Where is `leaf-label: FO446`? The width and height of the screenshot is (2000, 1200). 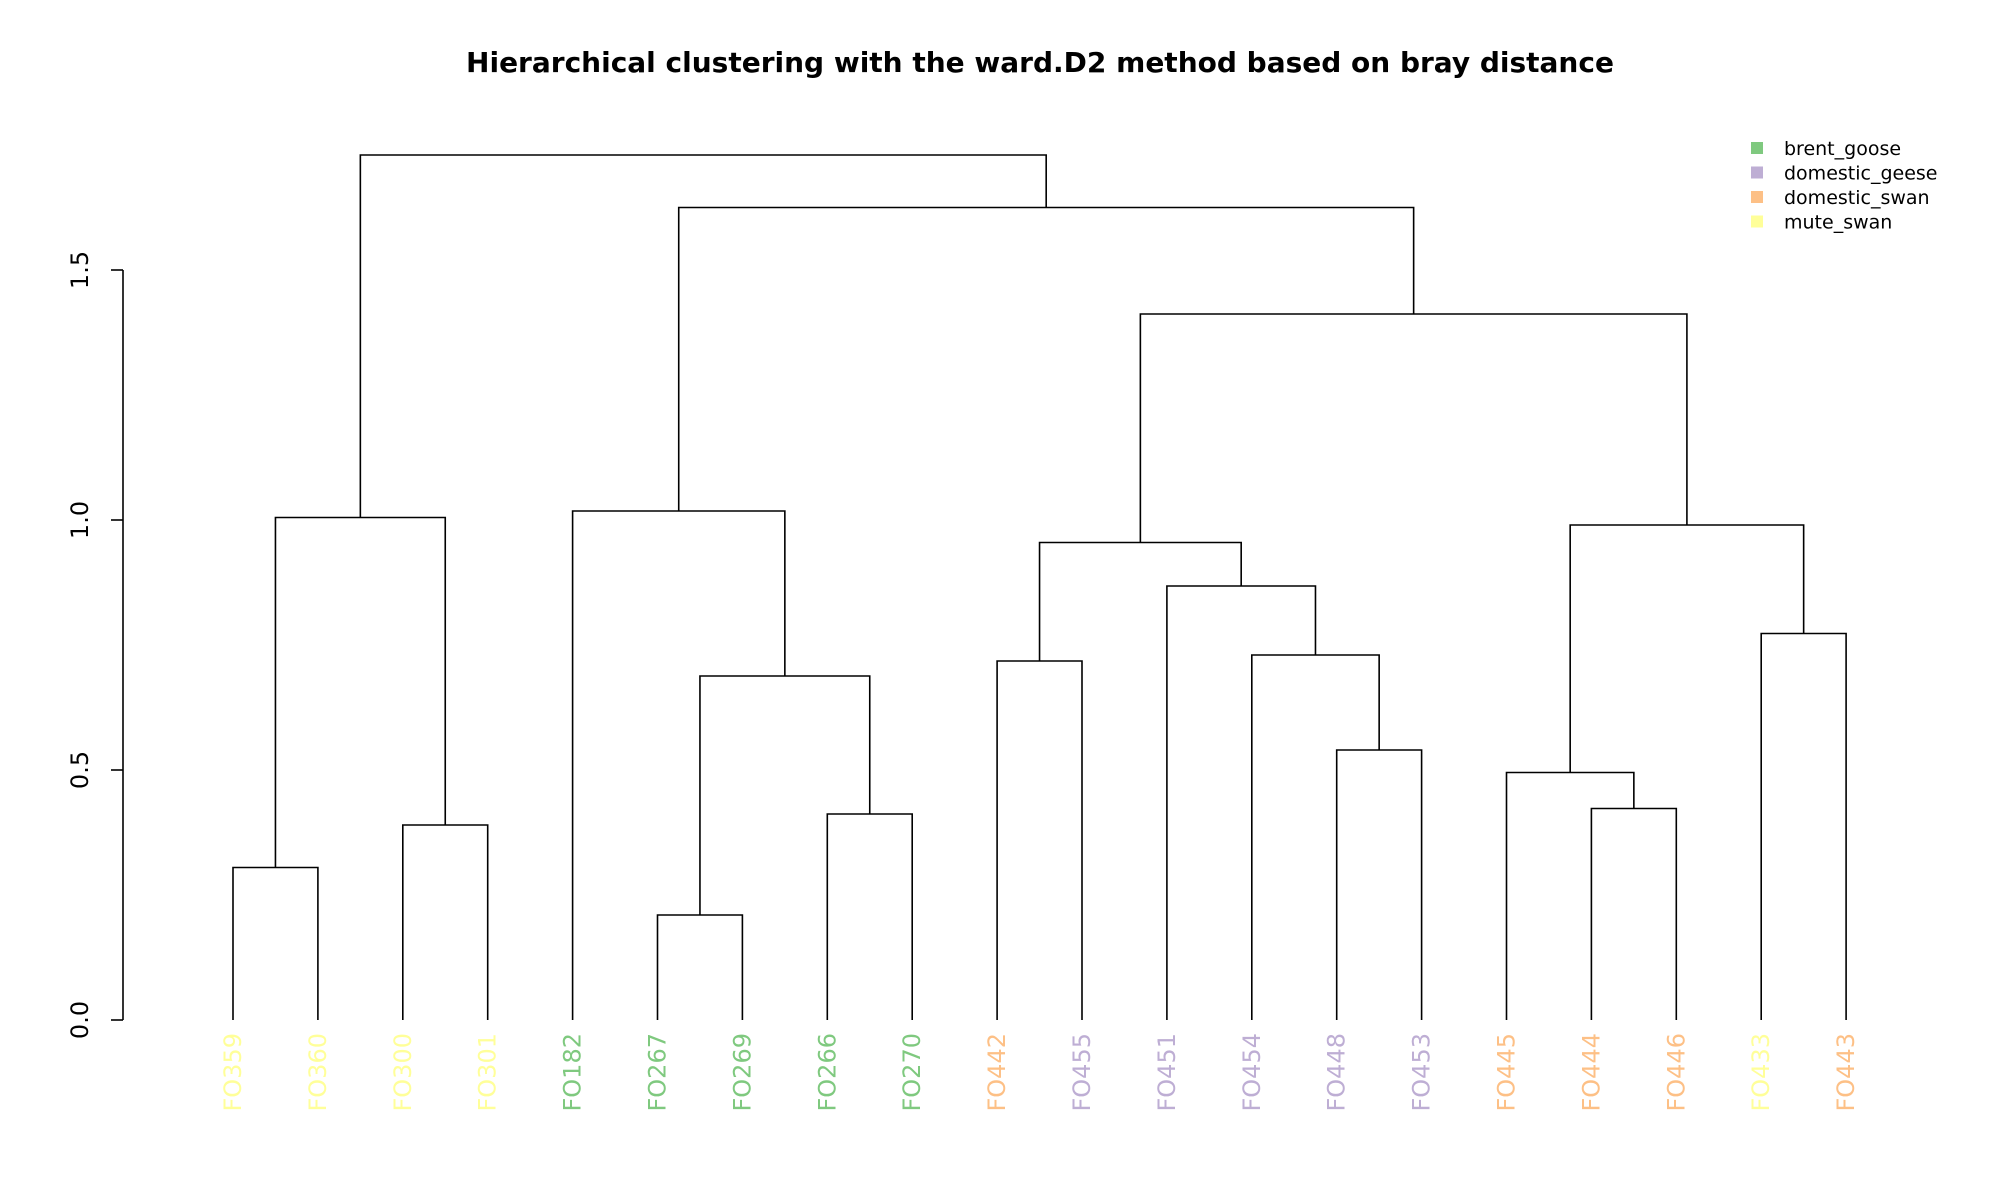
leaf-label: FO446 is located at coordinates (1676, 1072).